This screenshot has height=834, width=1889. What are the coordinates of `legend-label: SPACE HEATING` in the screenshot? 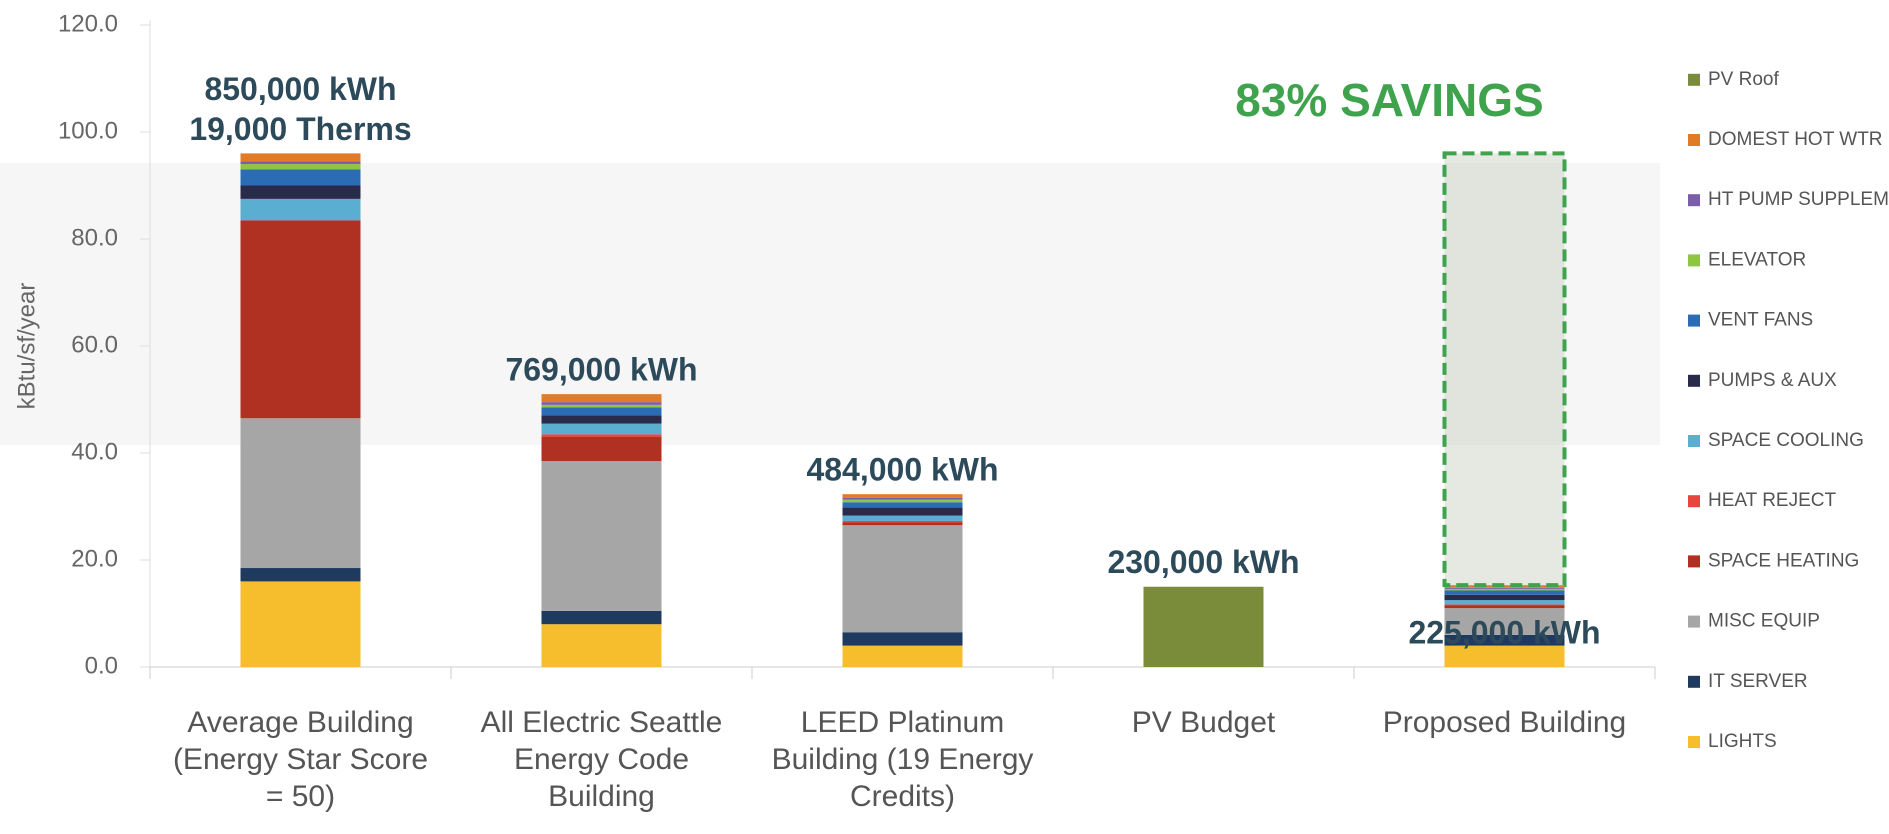 It's located at (1783, 560).